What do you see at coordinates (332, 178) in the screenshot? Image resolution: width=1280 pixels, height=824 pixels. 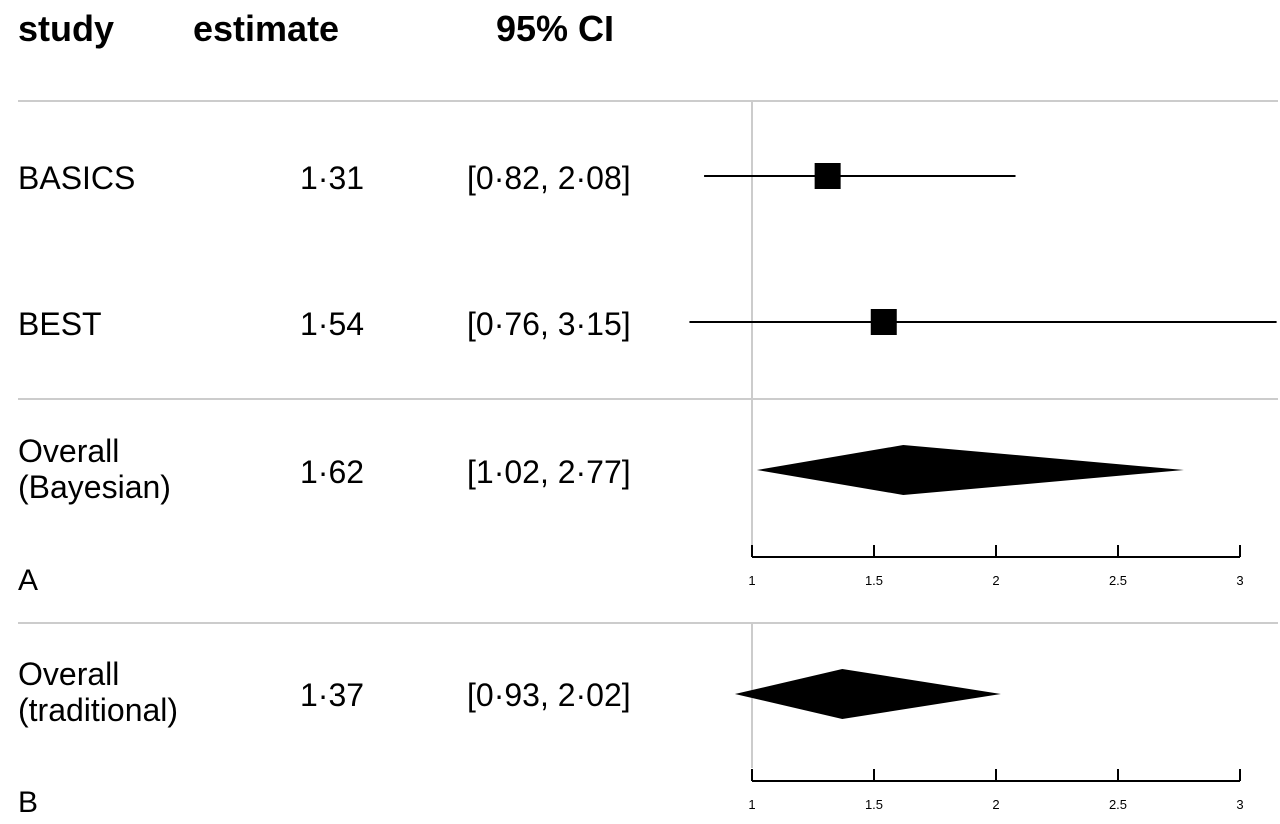 I see `row-estimate-basics: 1·31` at bounding box center [332, 178].